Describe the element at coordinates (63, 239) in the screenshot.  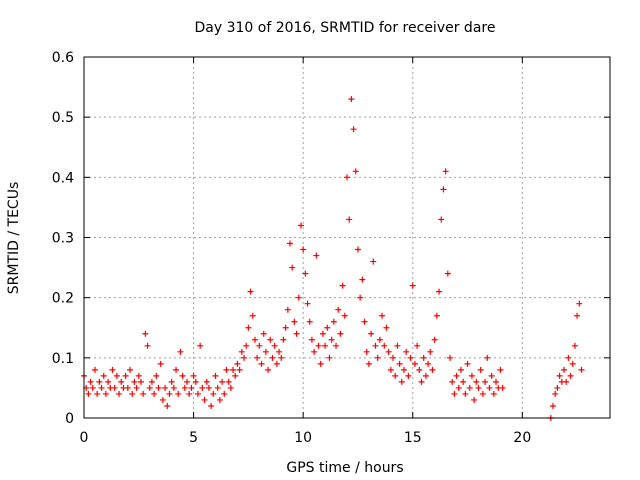
I see `y-tick-label: 0.3` at that location.